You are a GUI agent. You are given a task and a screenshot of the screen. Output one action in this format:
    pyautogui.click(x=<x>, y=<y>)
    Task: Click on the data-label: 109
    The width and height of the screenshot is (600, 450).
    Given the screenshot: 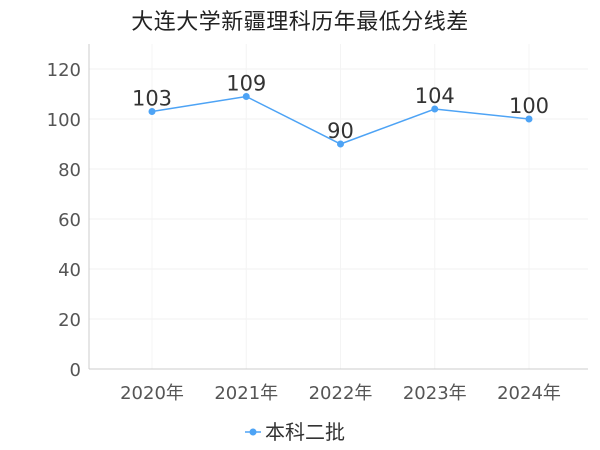 What is the action you would take?
    pyautogui.click(x=246, y=84)
    